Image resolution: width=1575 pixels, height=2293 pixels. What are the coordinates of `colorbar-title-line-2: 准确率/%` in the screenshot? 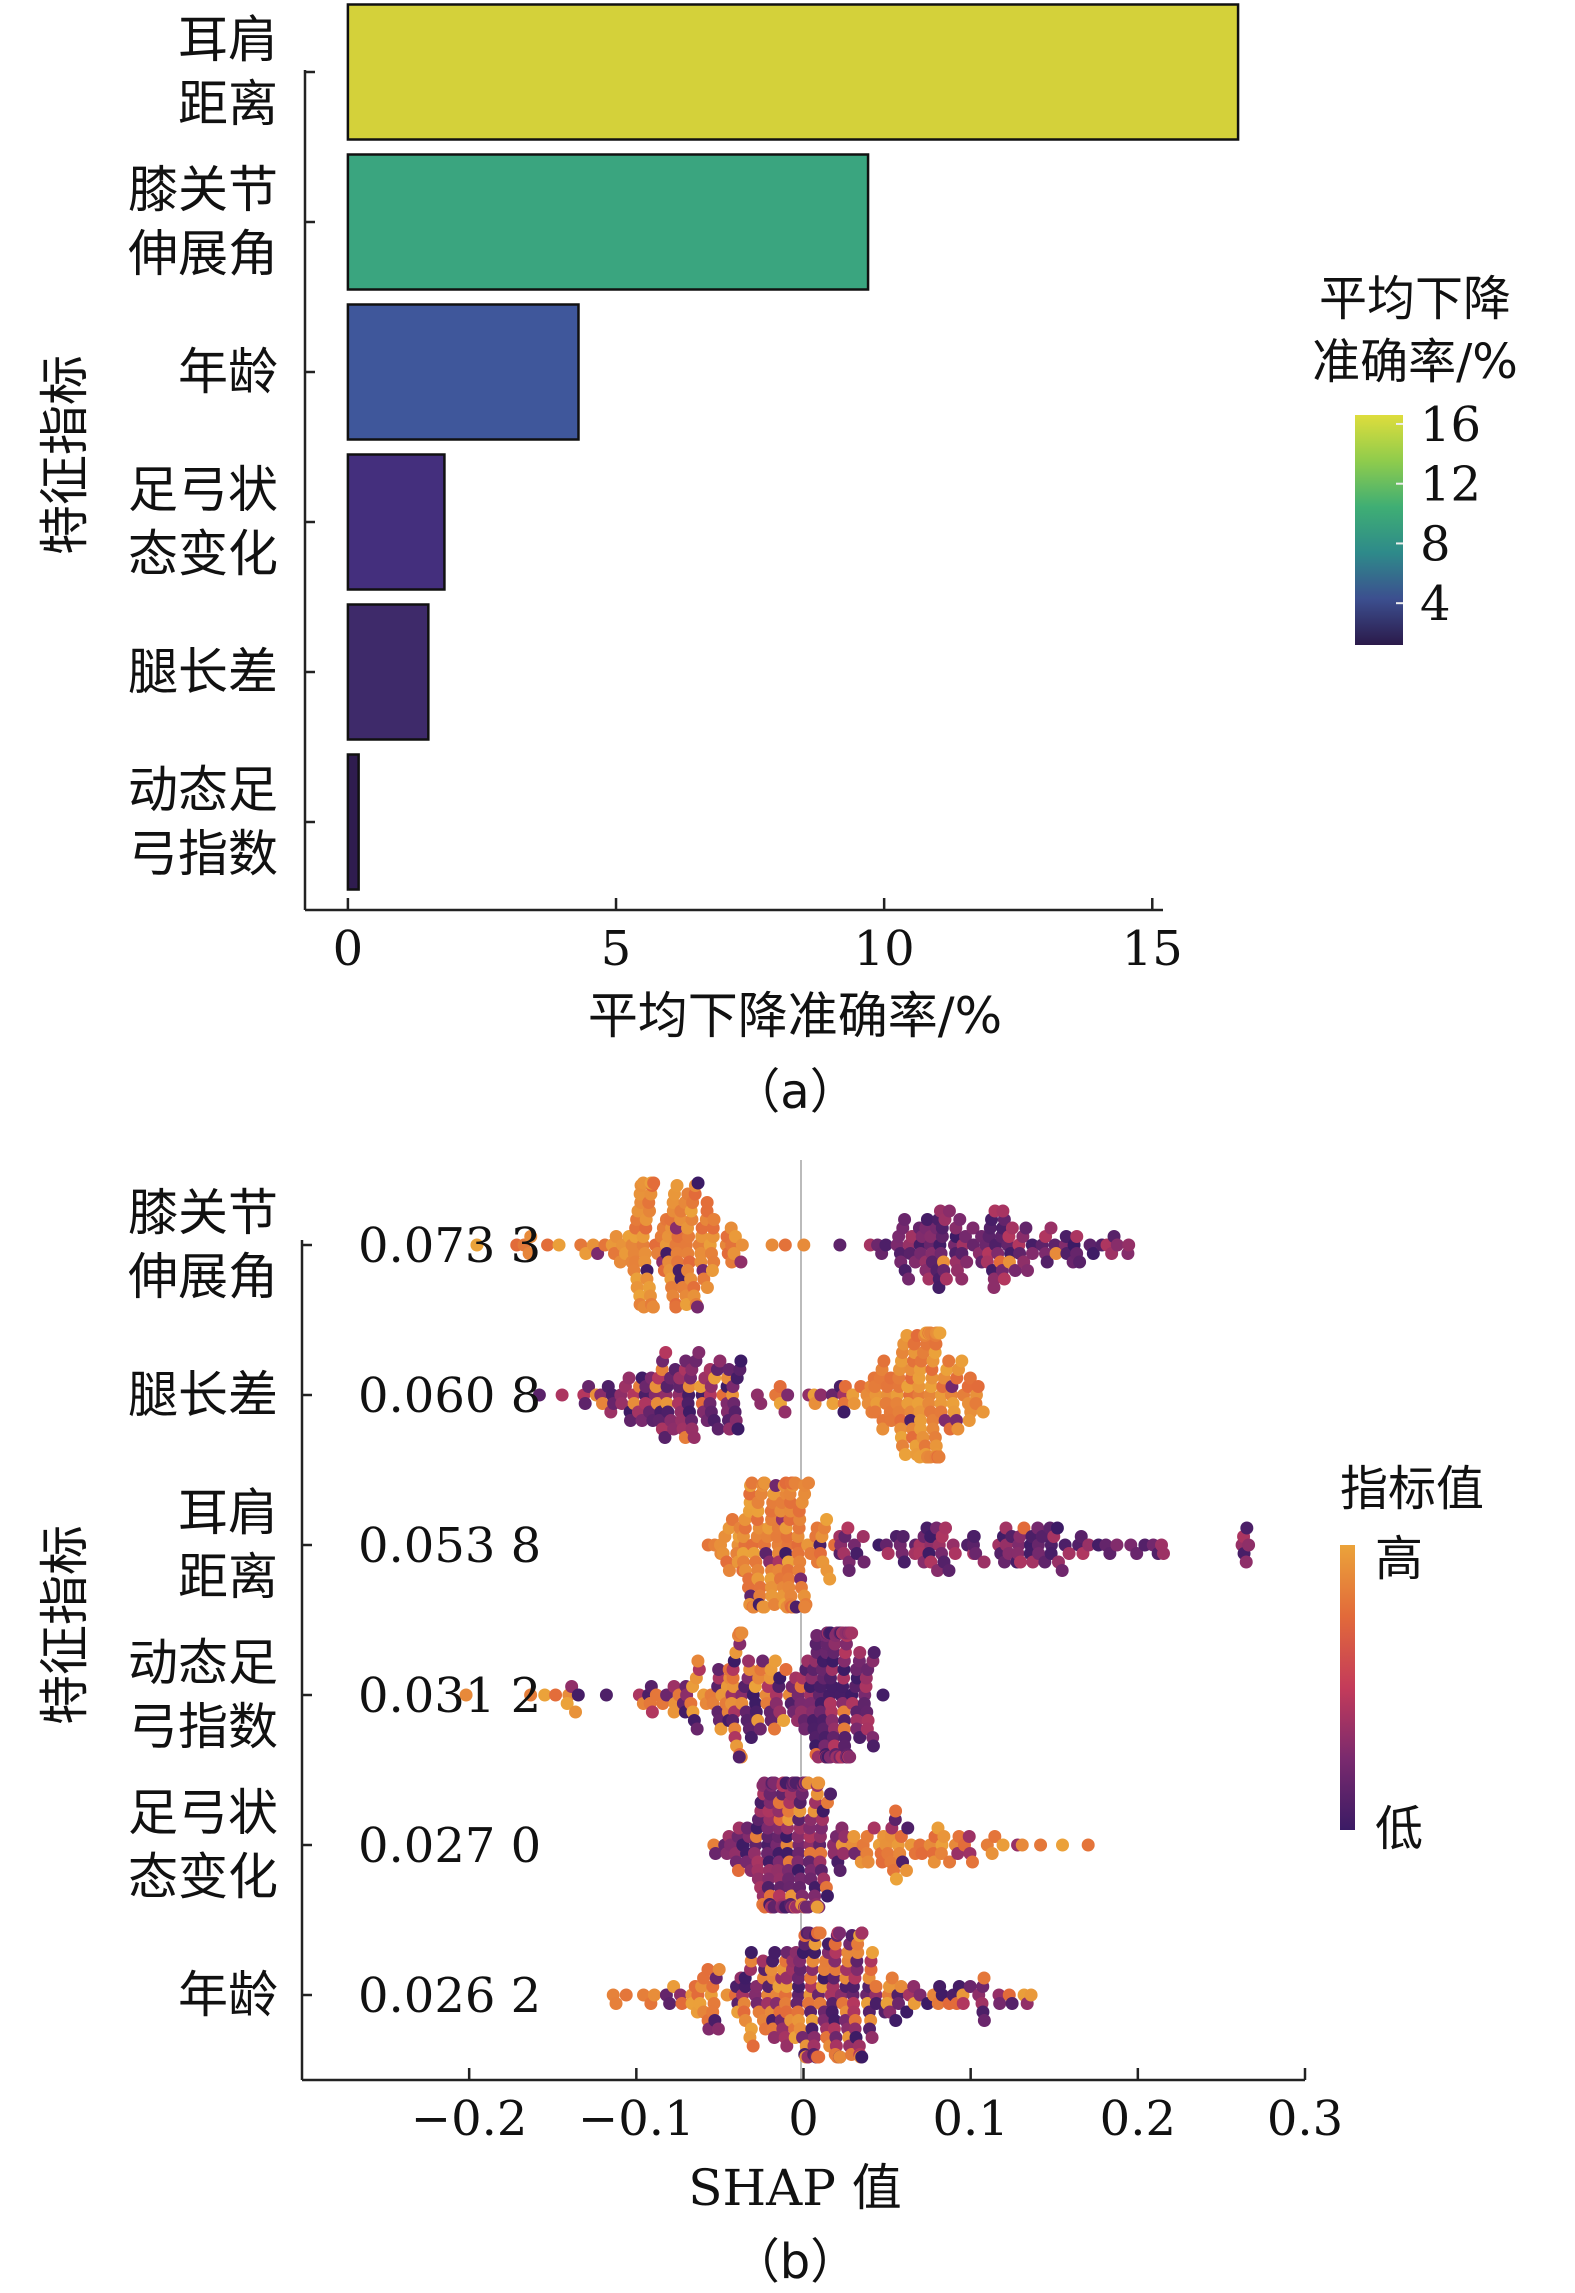 It's located at (1415, 362).